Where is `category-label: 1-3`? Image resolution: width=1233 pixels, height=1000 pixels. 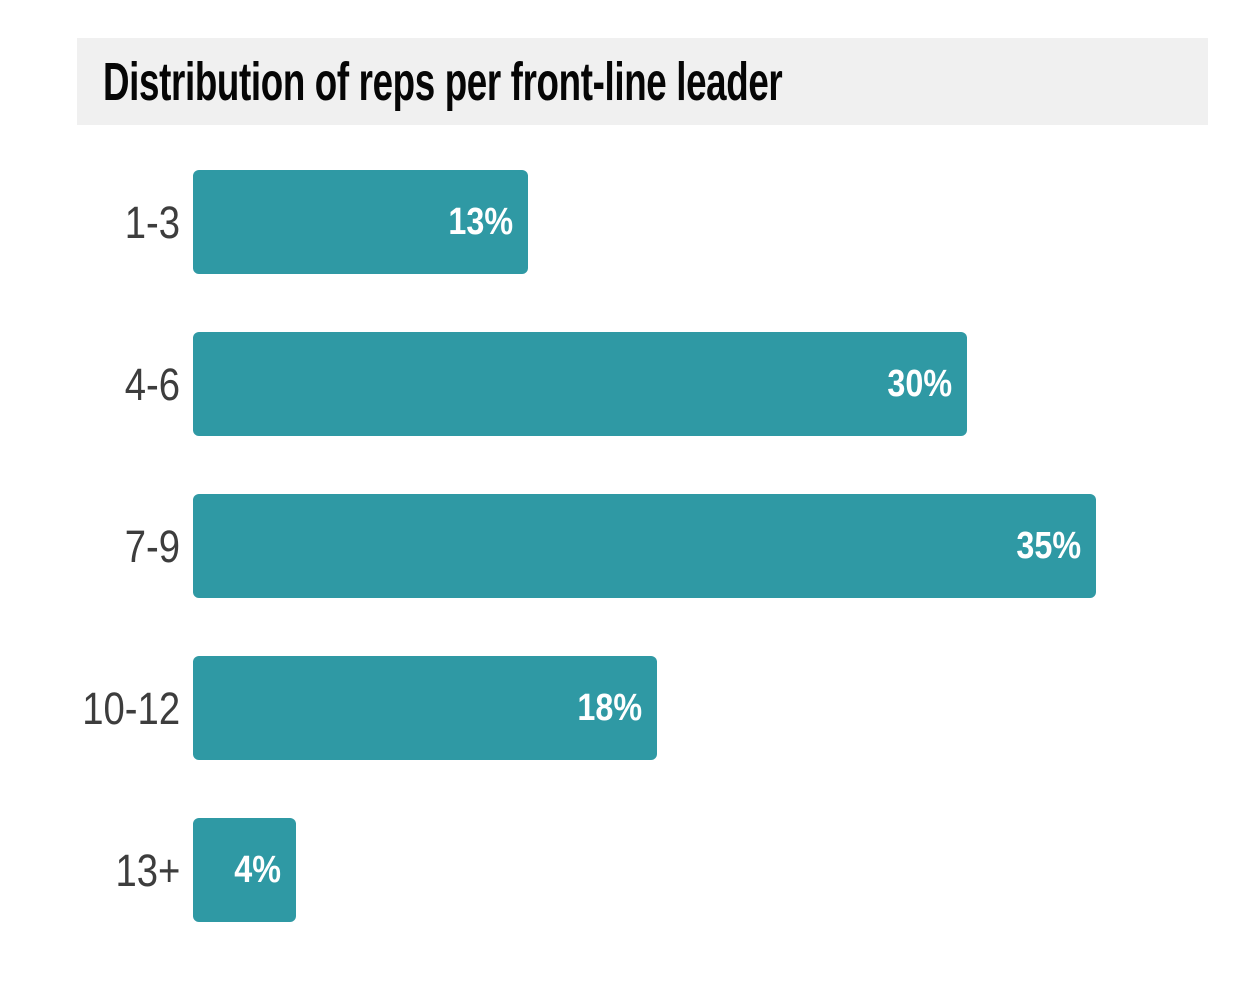 category-label: 1-3 is located at coordinates (96, 222).